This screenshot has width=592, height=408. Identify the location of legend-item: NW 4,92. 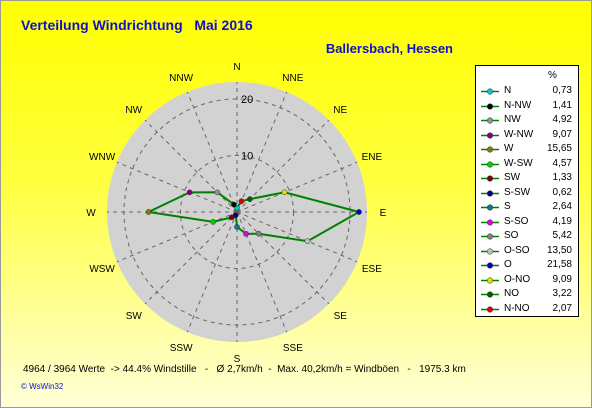
(528, 120).